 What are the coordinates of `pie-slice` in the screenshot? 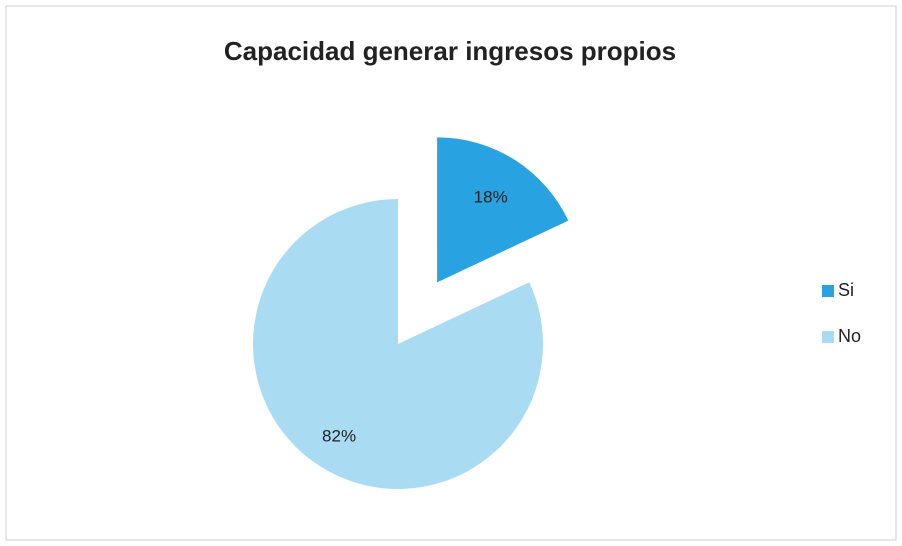 It's located at (503, 210).